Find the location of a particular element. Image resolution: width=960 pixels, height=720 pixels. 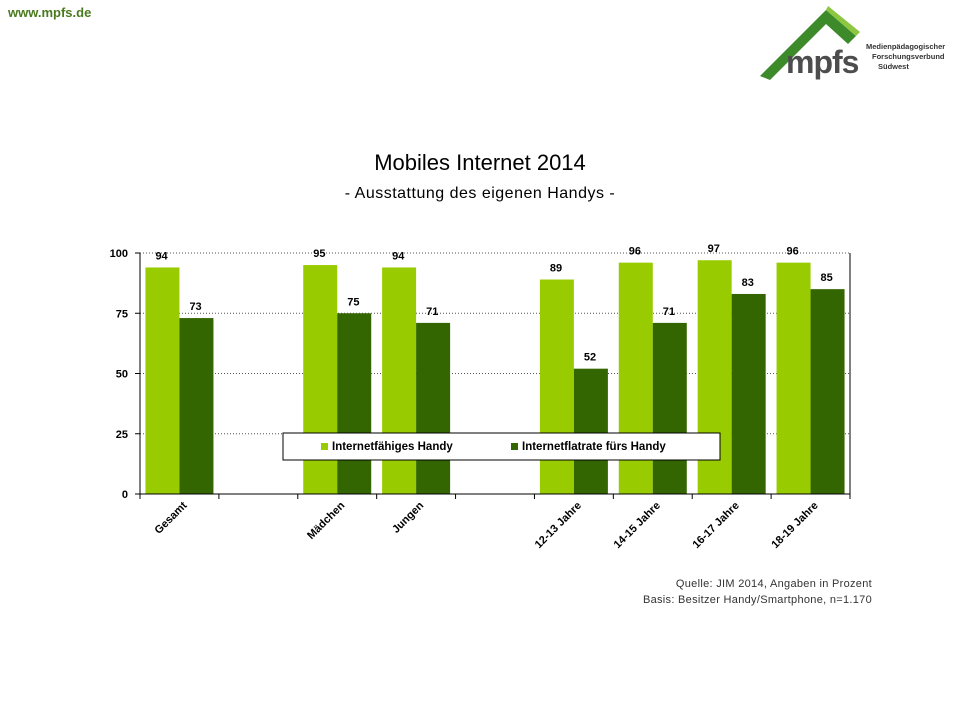

legend-label: Internetflatrate fürs Handy is located at coordinates (594, 447).